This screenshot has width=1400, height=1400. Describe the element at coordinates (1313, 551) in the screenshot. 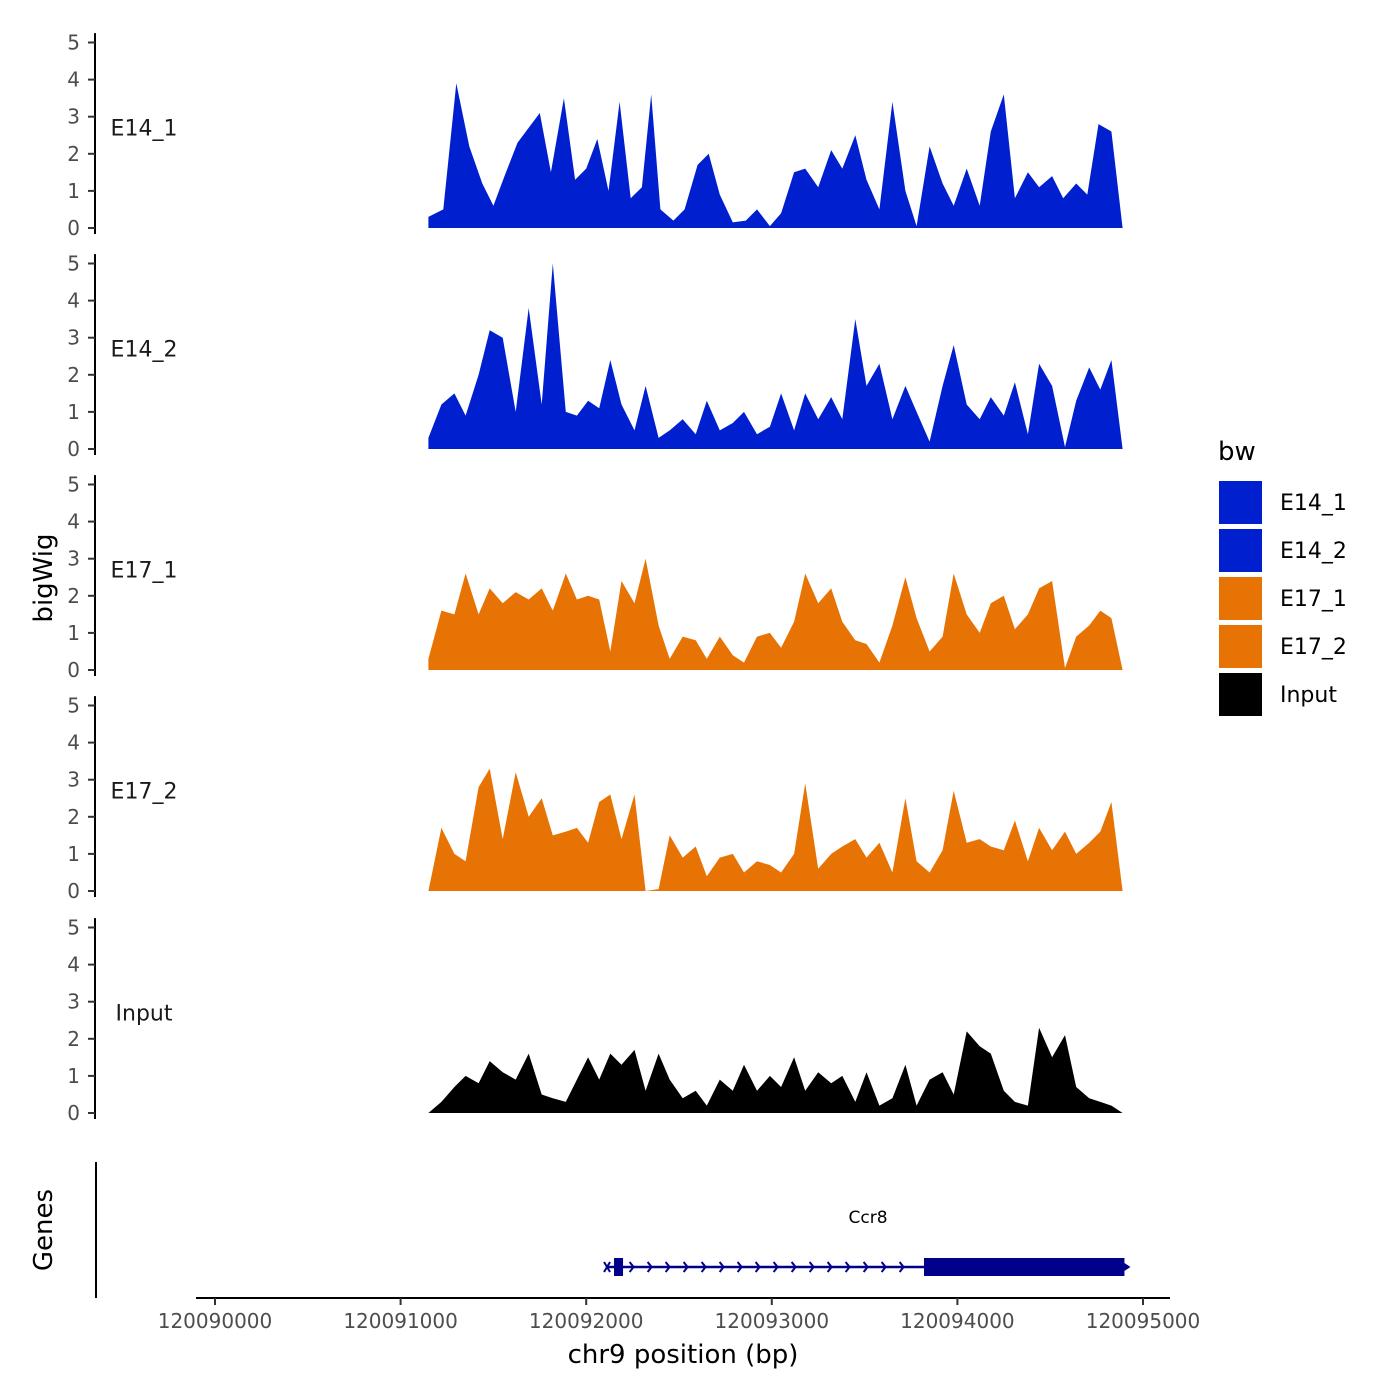

I see `legend-label-E14_2: E14_2` at that location.